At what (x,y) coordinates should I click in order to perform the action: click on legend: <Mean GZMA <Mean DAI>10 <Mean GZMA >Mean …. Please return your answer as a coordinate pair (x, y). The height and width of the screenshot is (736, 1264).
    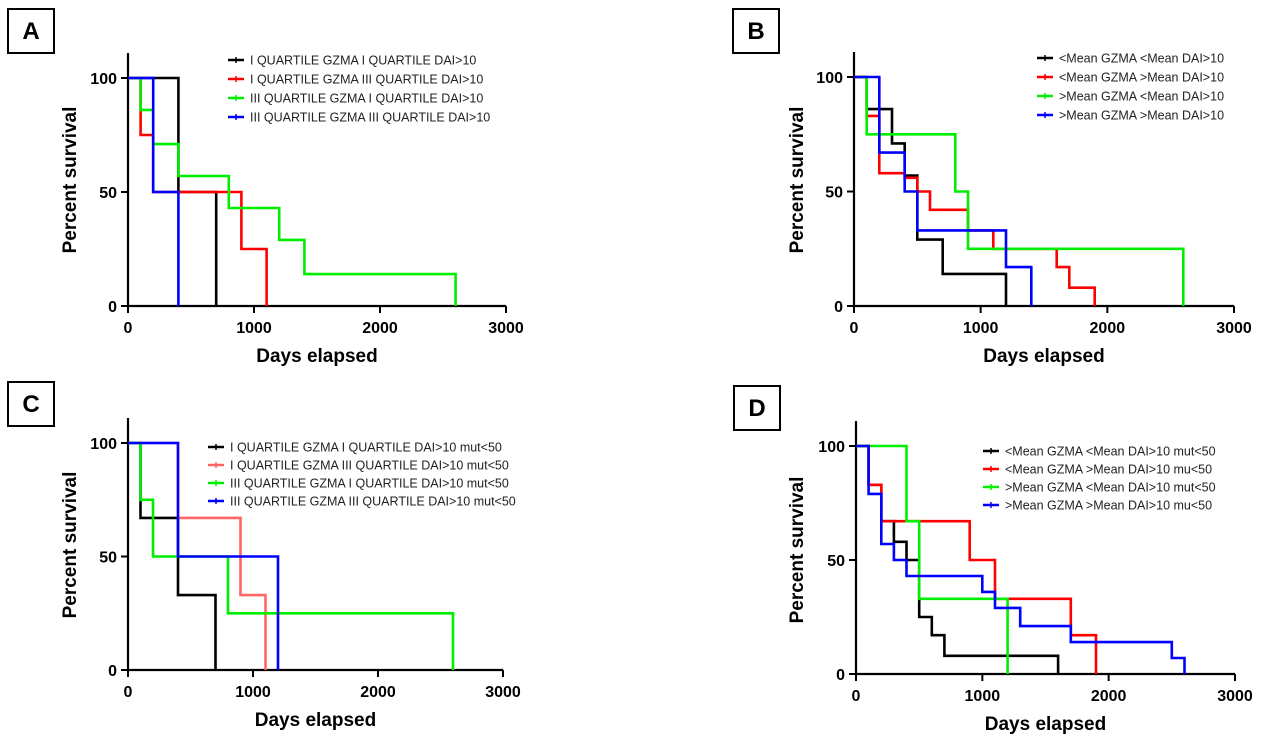
    Looking at the image, I should click on (1130, 87).